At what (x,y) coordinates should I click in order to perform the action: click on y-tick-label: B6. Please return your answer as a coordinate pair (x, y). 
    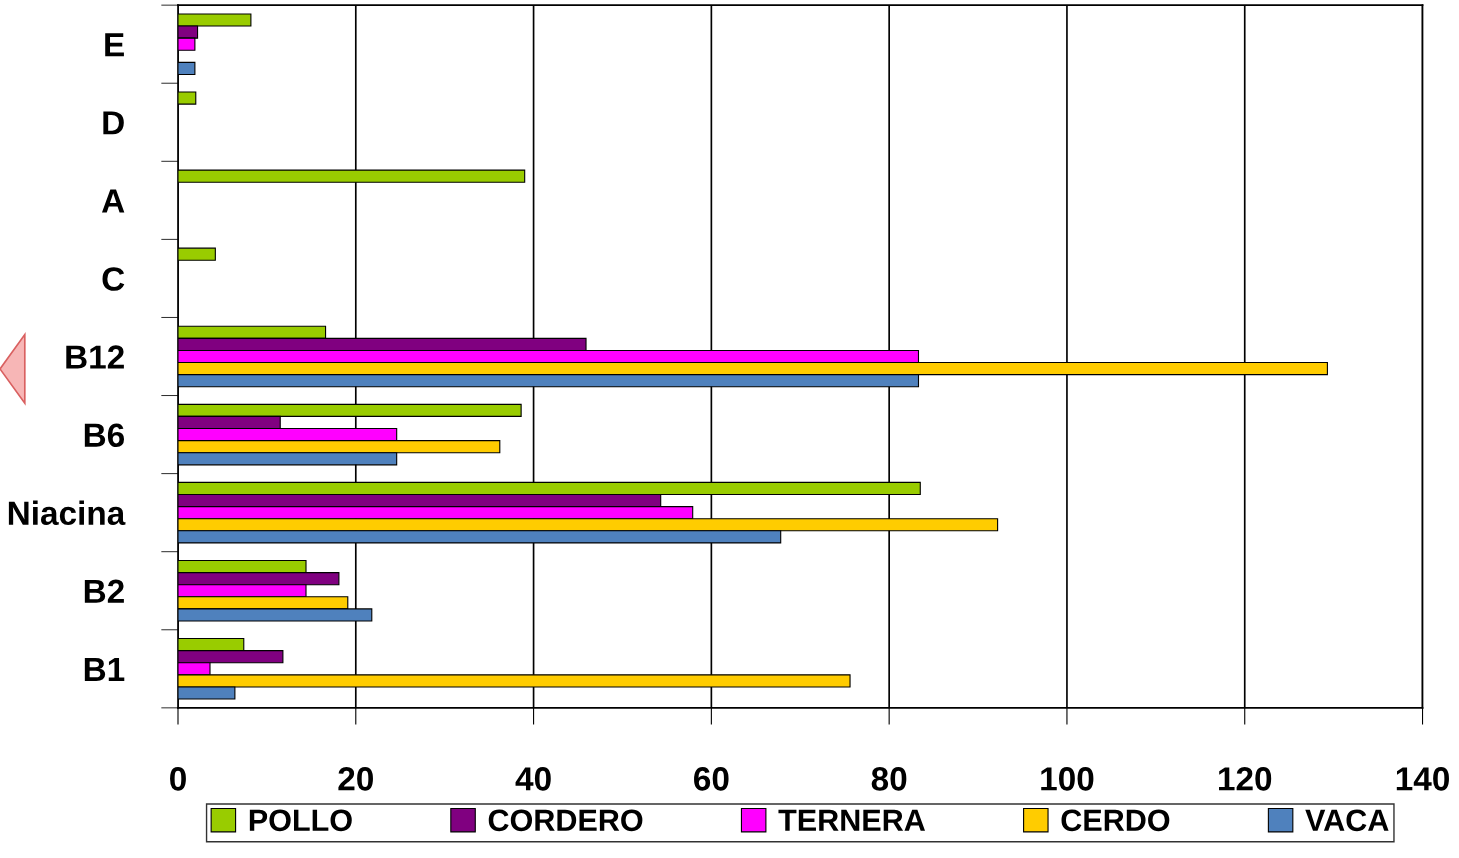
    Looking at the image, I should click on (104, 435).